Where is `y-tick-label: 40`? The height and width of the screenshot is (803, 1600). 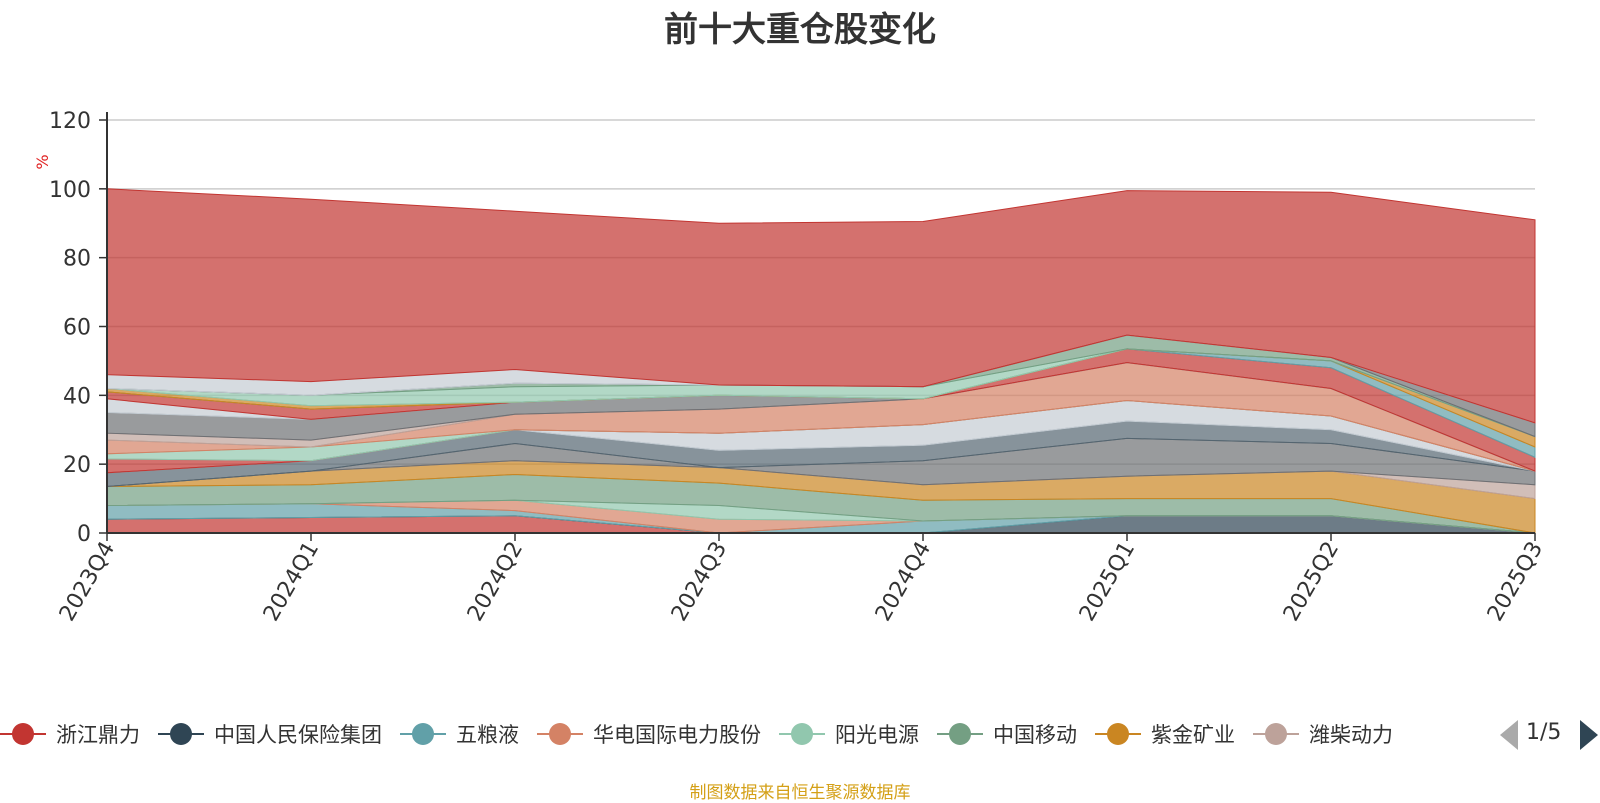
y-tick-label: 40 is located at coordinates (77, 396).